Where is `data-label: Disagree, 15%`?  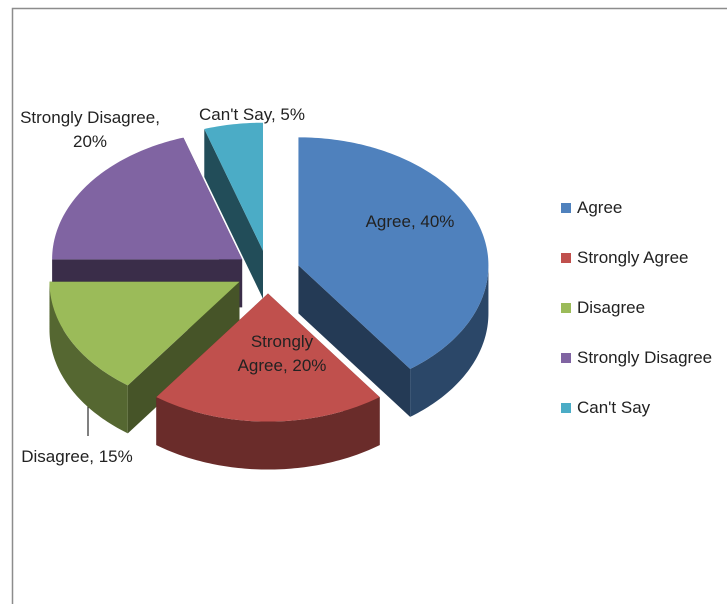 data-label: Disagree, 15% is located at coordinates (77, 456).